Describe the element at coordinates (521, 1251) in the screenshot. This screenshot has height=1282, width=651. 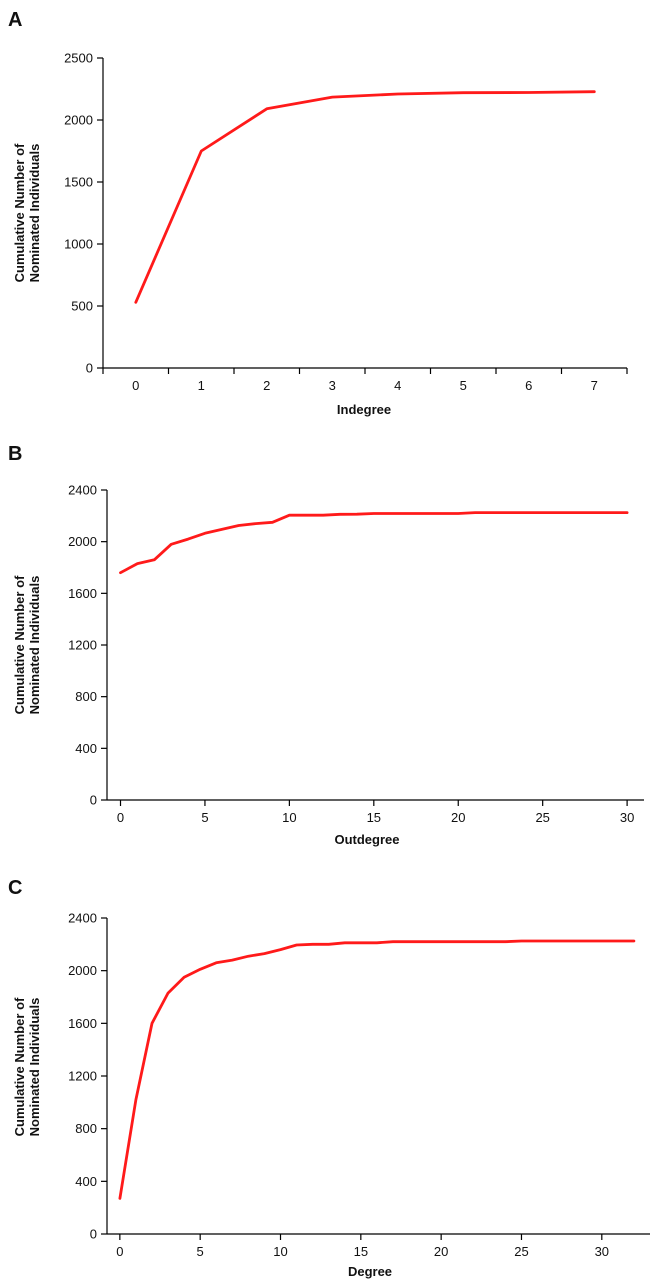
I see `x-tick-label-c: 25` at that location.